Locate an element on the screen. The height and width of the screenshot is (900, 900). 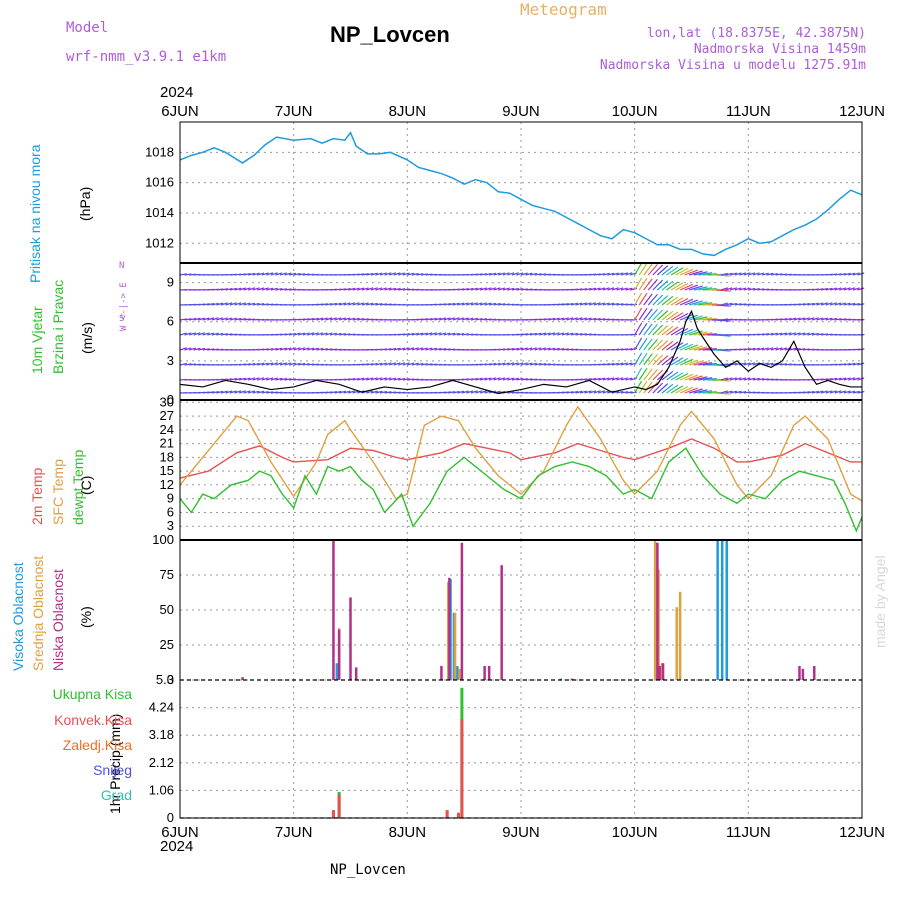
date-label-bottom: 11JUN is located at coordinates (748, 832).